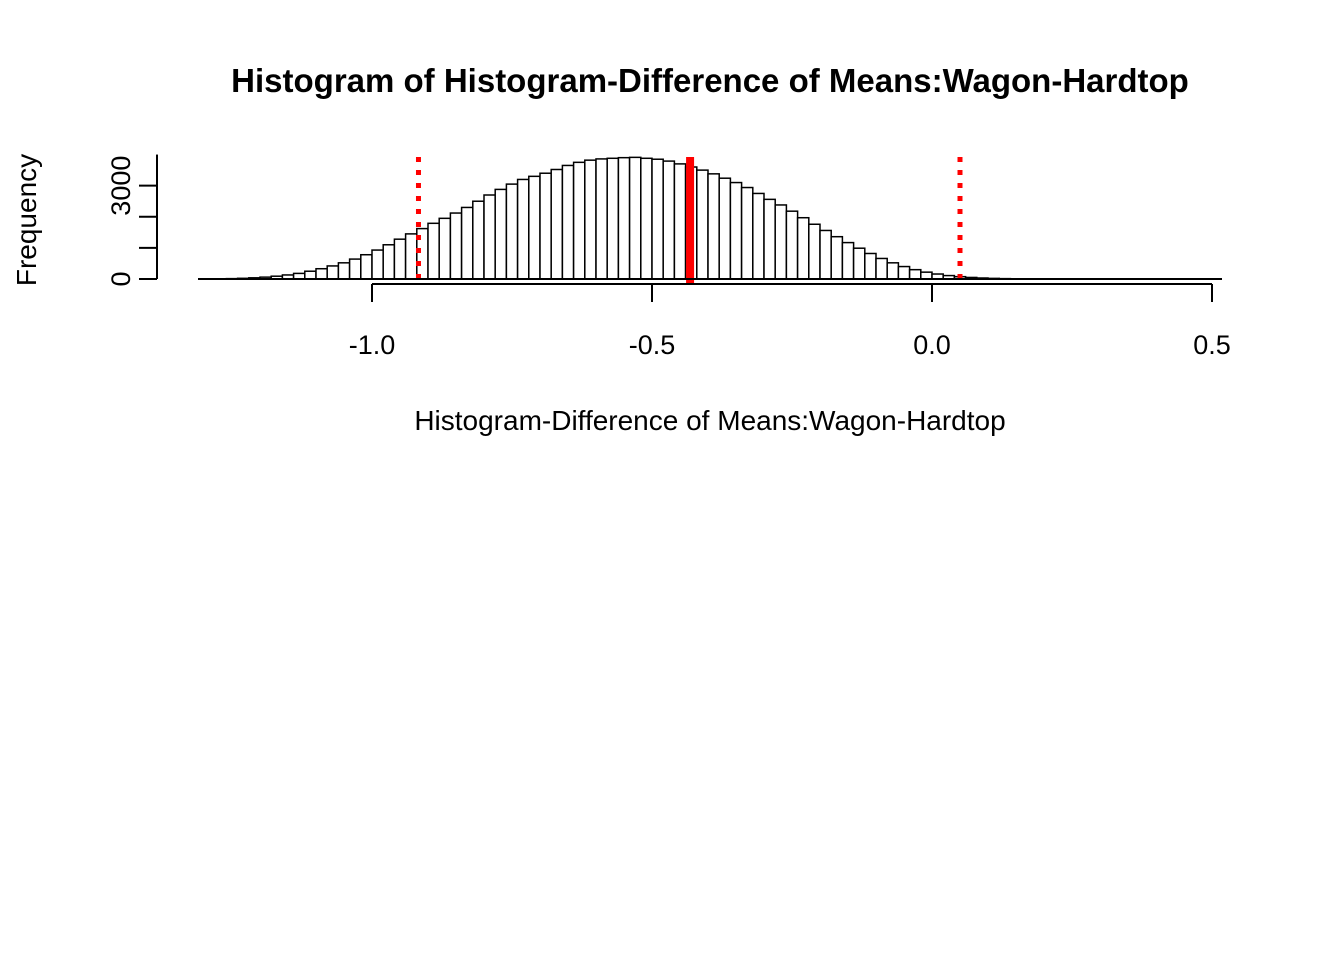  I want to click on y-axis: 0 3000, so click(131, 221).